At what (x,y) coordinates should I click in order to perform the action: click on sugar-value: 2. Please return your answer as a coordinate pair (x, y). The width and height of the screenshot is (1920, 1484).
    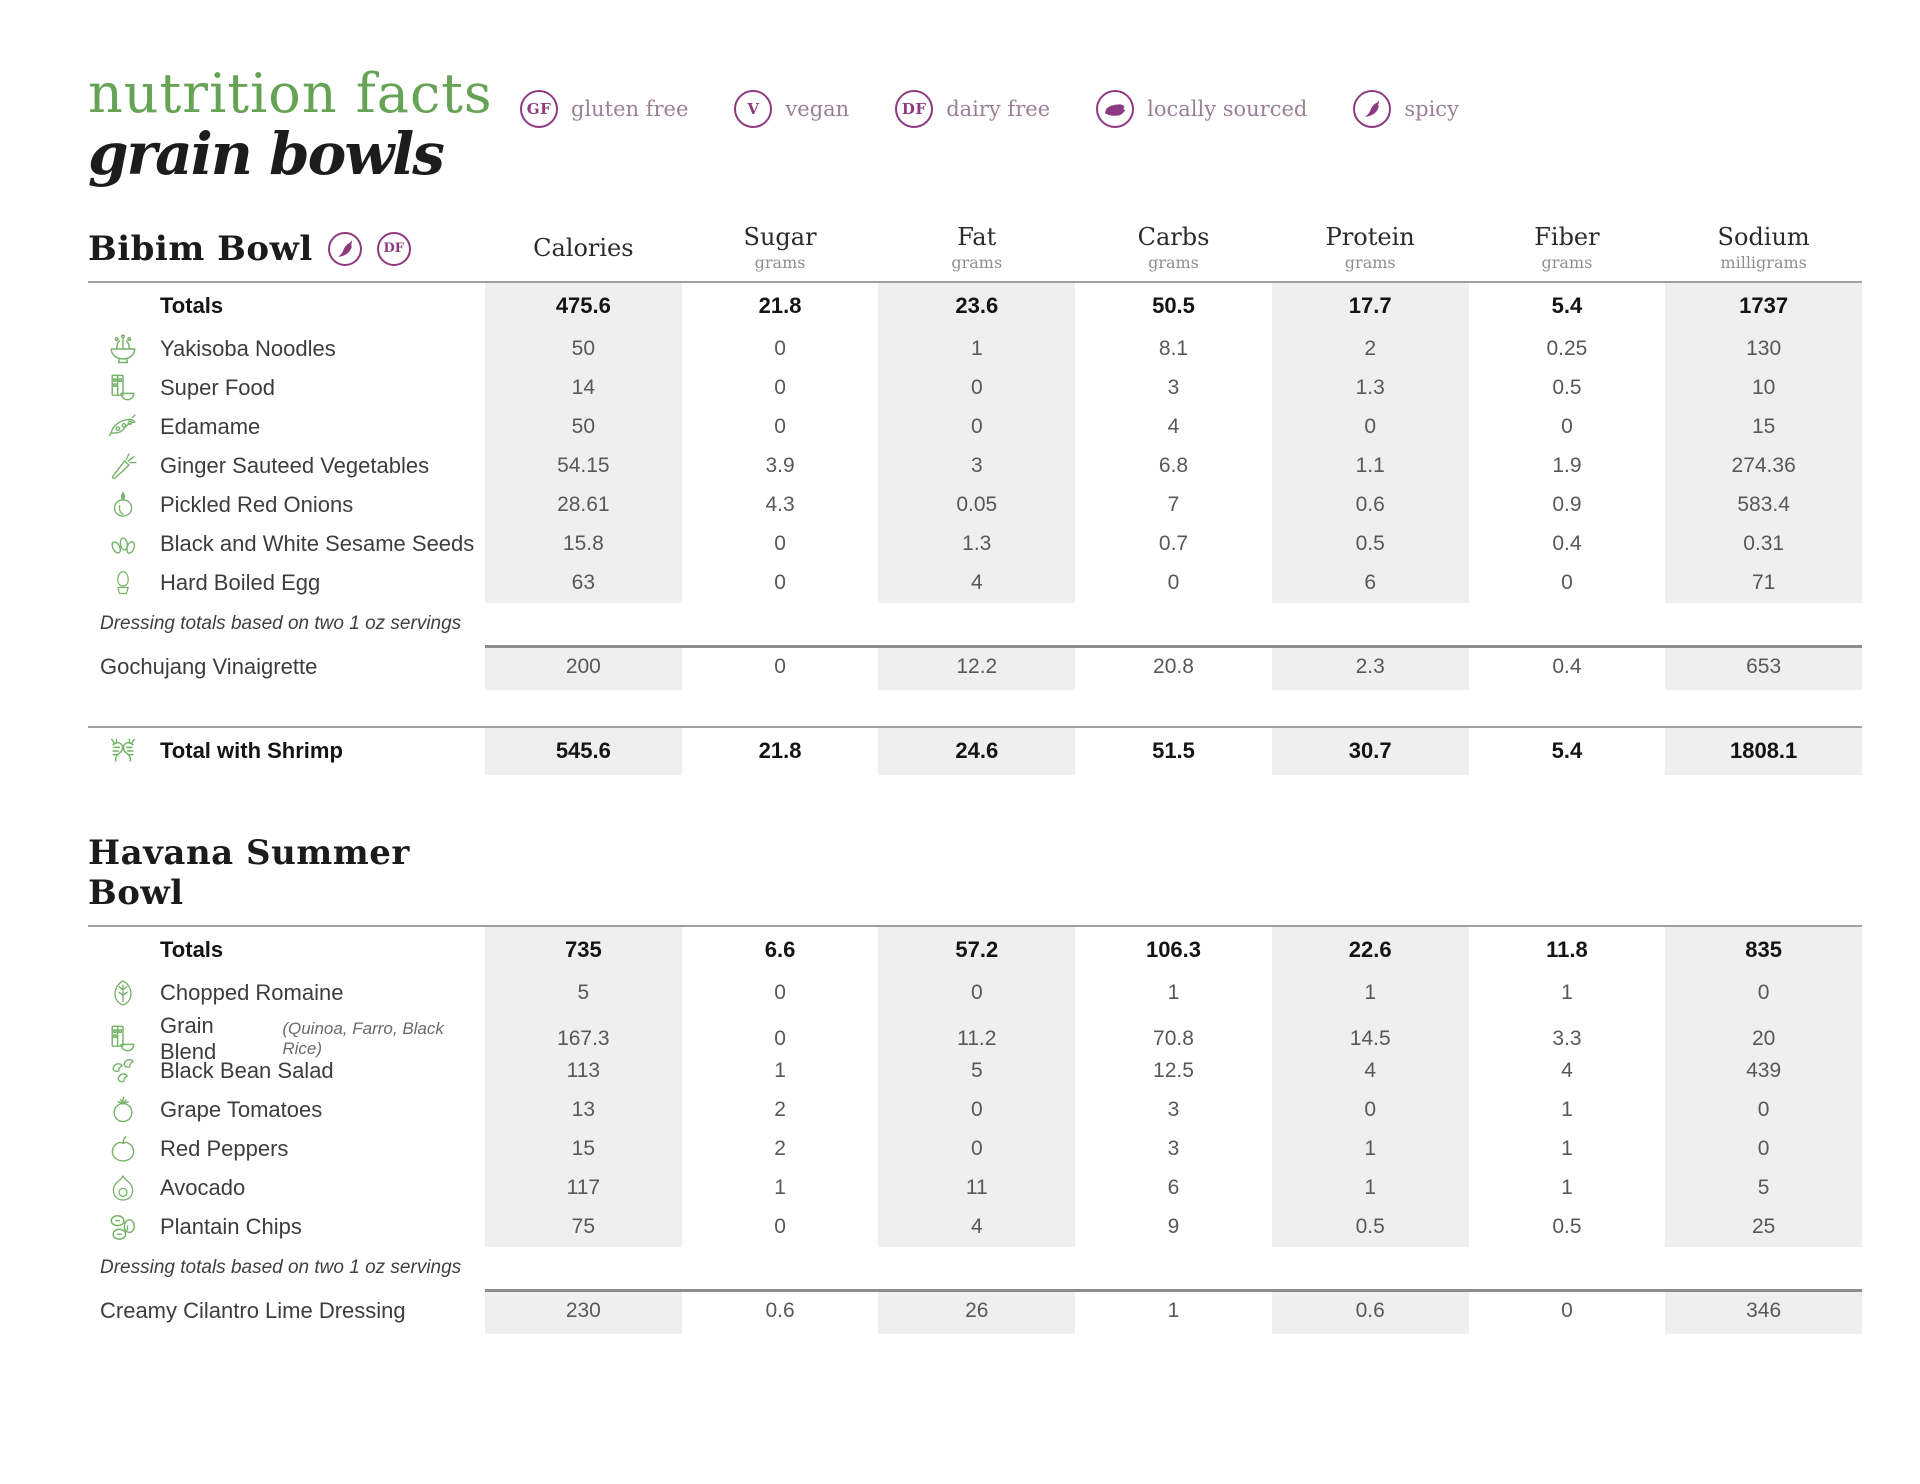
    Looking at the image, I should click on (780, 1110).